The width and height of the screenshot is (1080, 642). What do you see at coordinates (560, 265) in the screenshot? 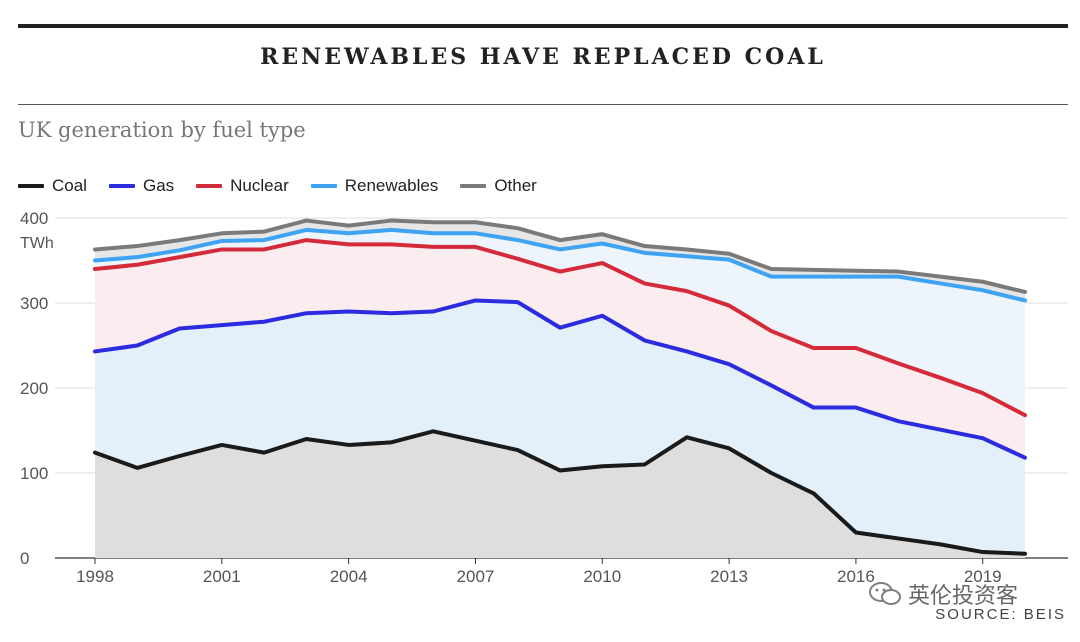
I see `series-line-renewables` at bounding box center [560, 265].